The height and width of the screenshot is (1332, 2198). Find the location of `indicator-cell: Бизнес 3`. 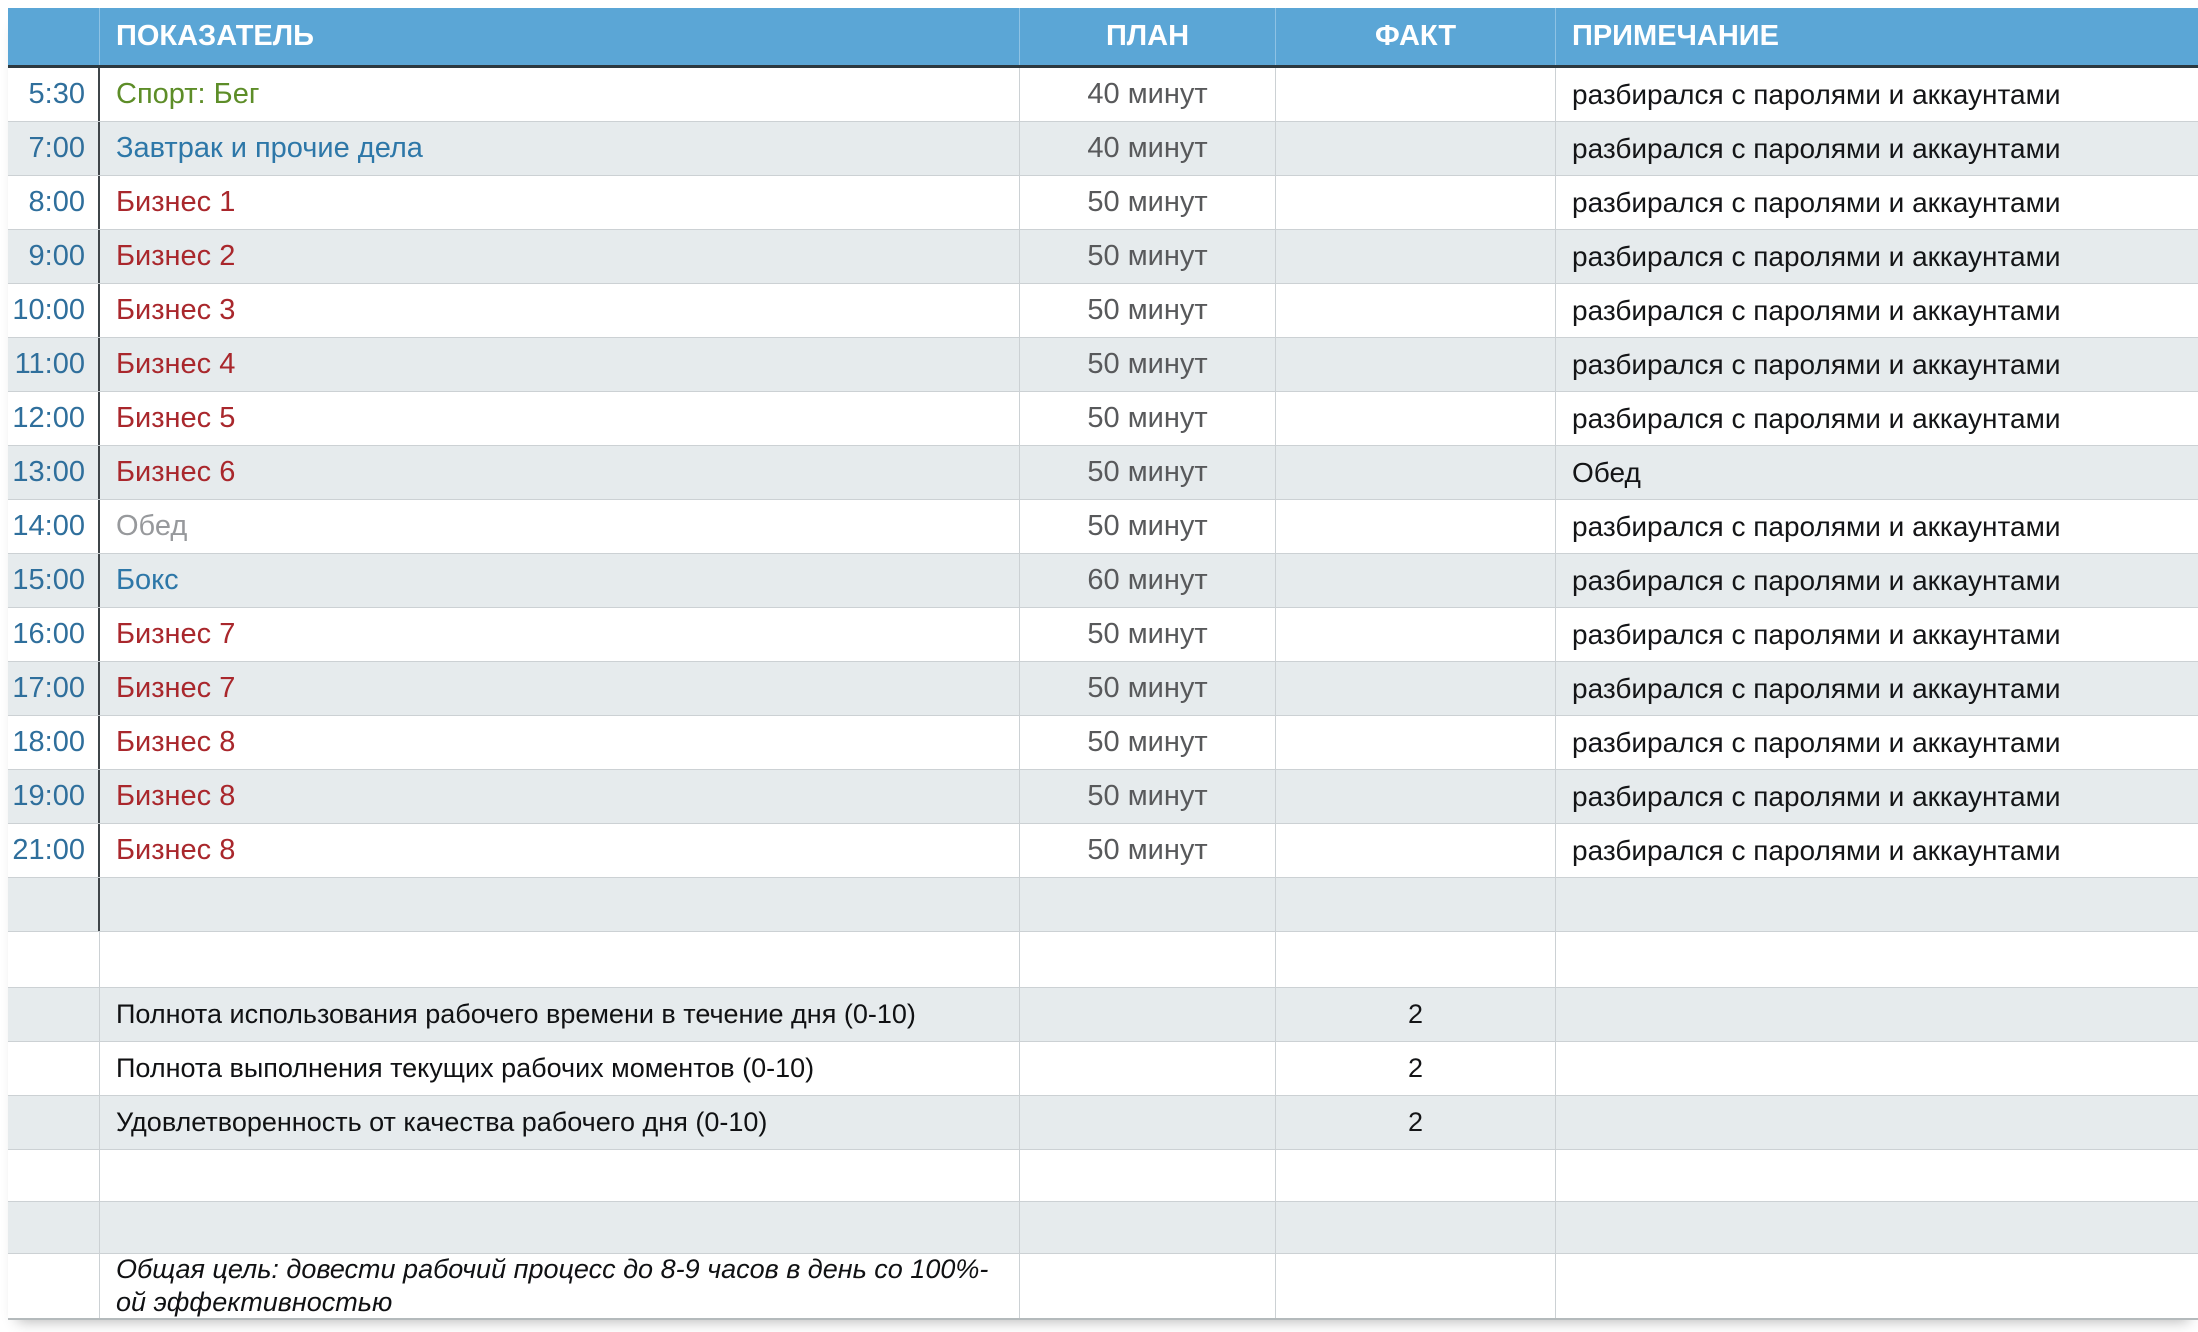

indicator-cell: Бизнес 3 is located at coordinates (560, 310).